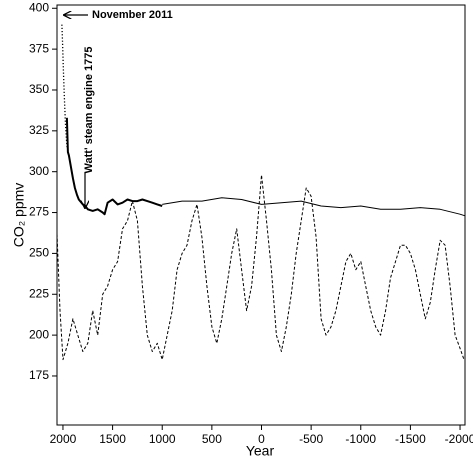  Describe the element at coordinates (410, 439) in the screenshot. I see `x-tick-label: -1500` at that location.